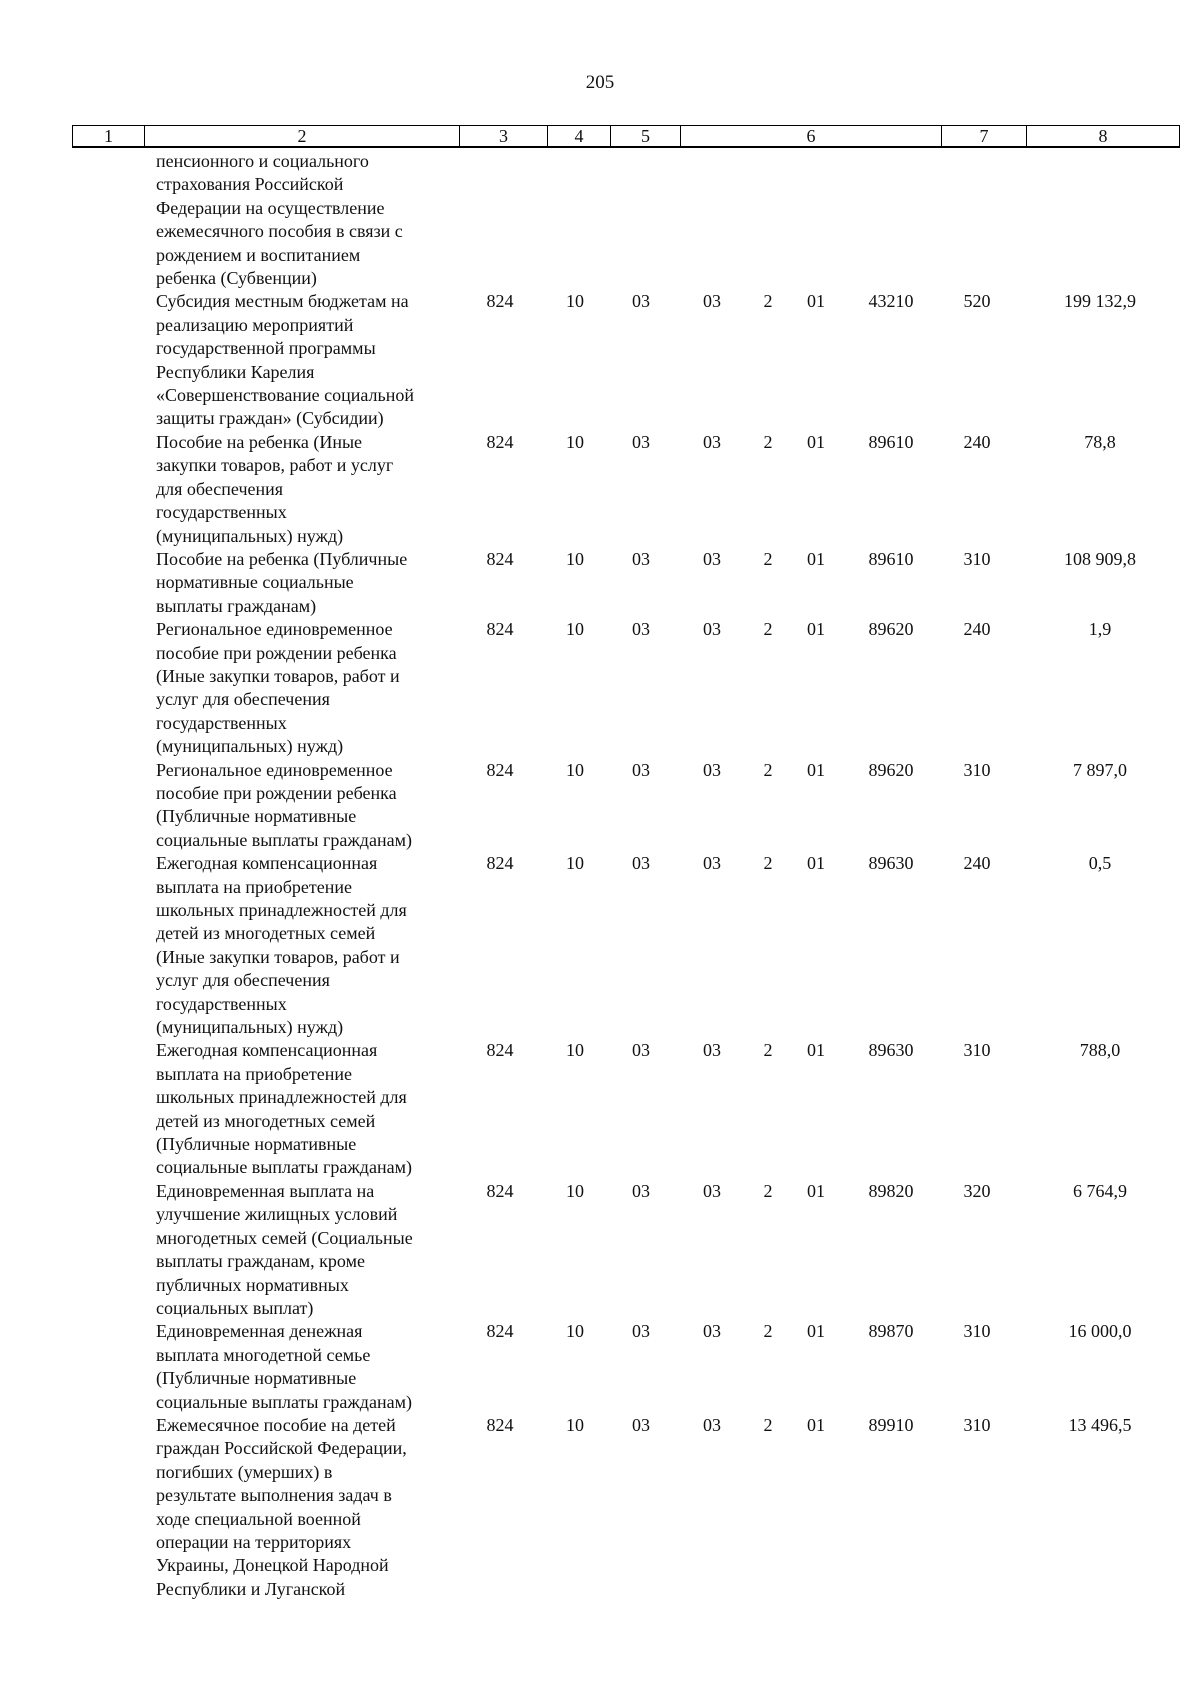 This screenshot has width=1200, height=1697. I want to click on description-line: граждан Российской Федерации,, so click(281, 1448).